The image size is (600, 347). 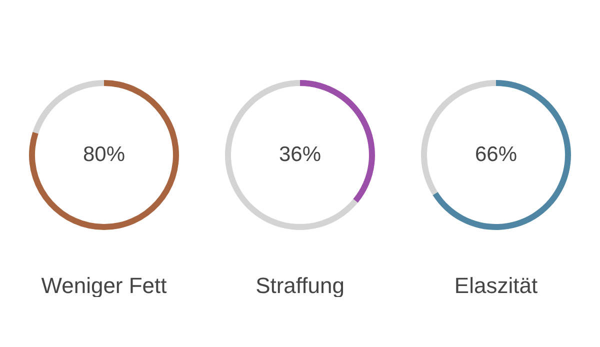 What do you see at coordinates (300, 154) in the screenshot?
I see `text: 36%` at bounding box center [300, 154].